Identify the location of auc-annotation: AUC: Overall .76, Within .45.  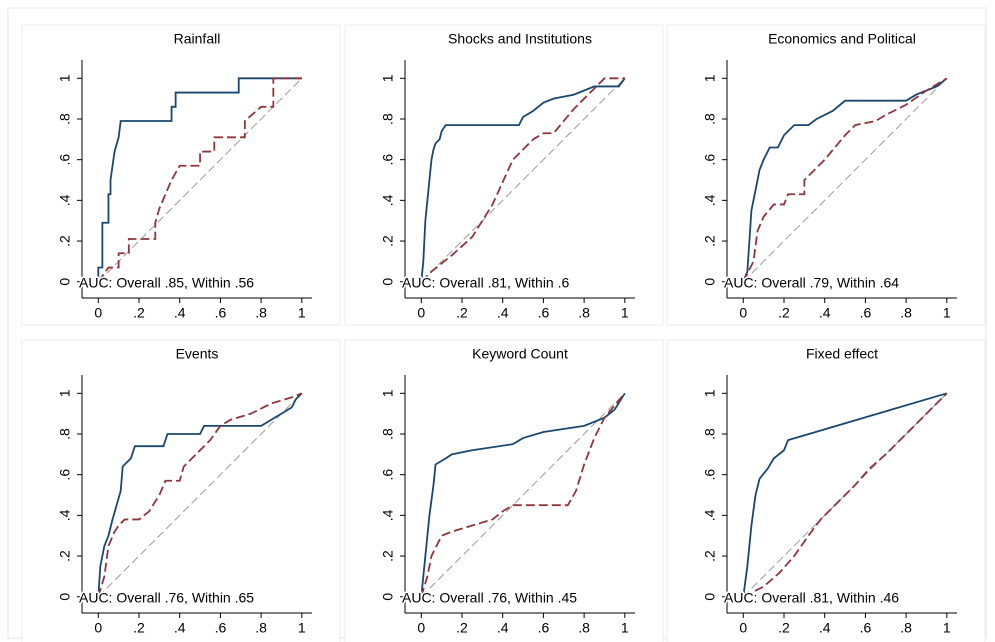
(489, 598).